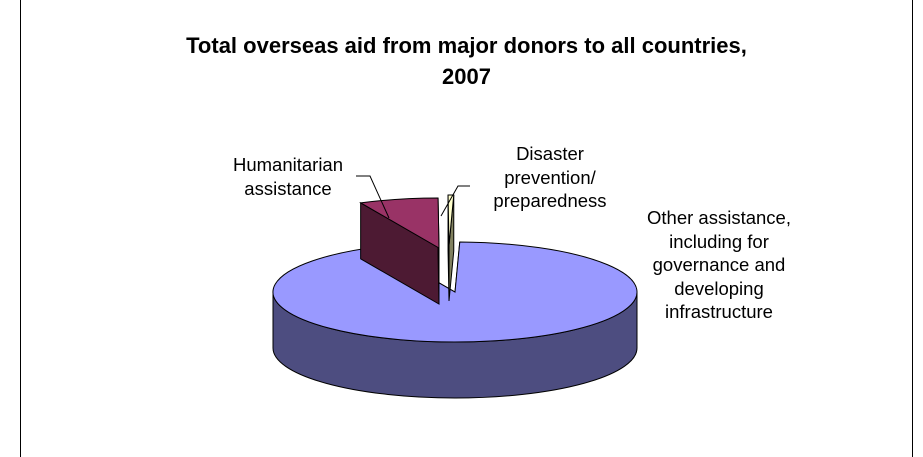  Describe the element at coordinates (719, 217) in the screenshot. I see `slice-label-line: Other assistance,` at that location.